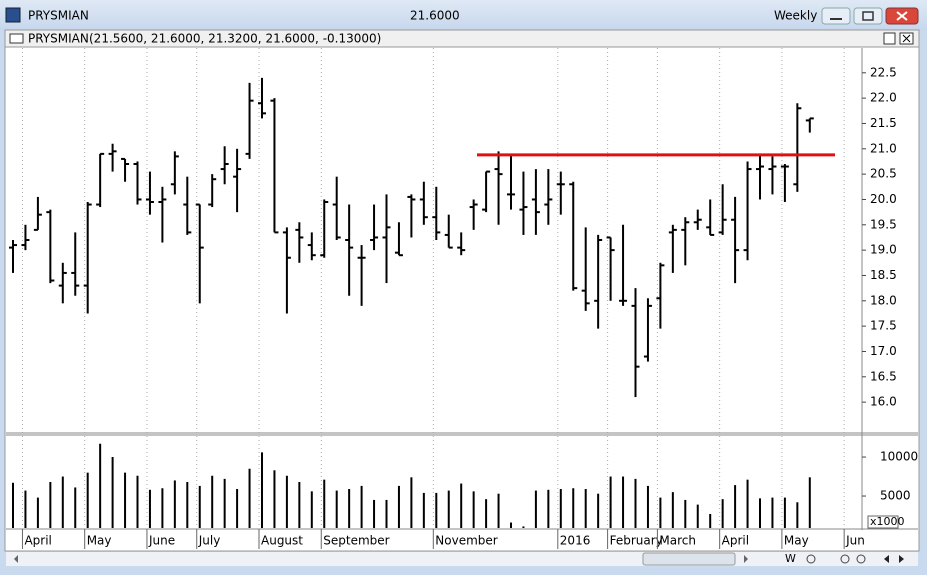 The height and width of the screenshot is (575, 927). What do you see at coordinates (13, 15) in the screenshot?
I see `app-icon` at bounding box center [13, 15].